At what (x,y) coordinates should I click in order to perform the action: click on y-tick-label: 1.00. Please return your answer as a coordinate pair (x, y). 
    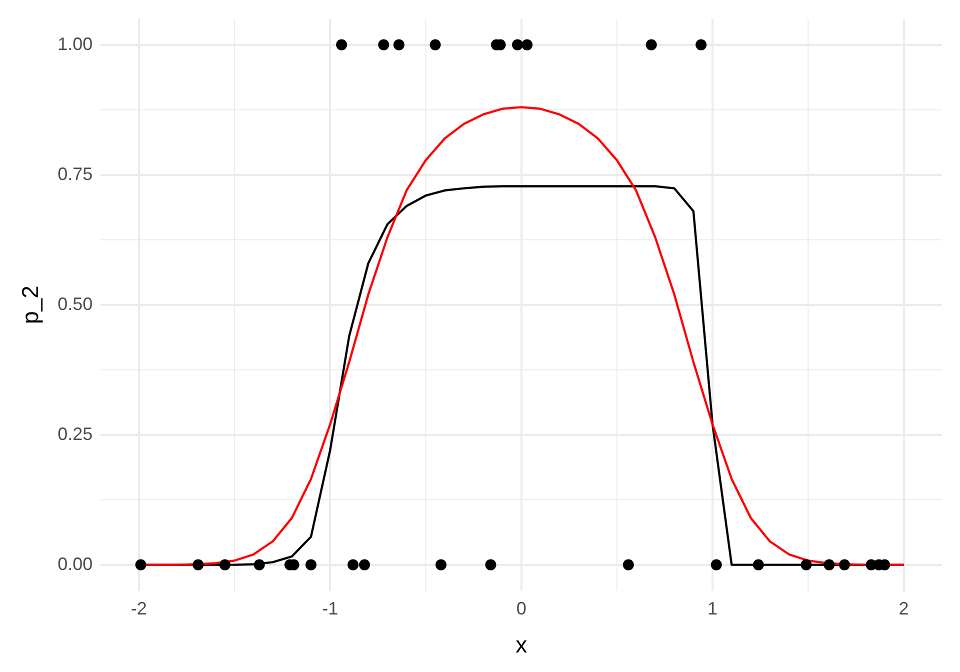
    Looking at the image, I should click on (75, 44).